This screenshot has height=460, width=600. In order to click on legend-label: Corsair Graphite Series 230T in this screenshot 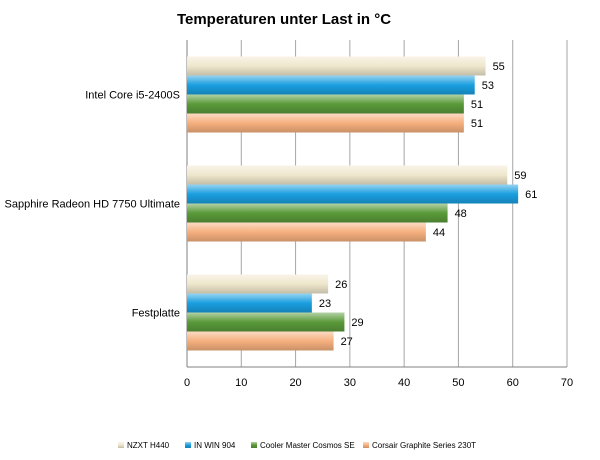, I will do `click(424, 445)`.